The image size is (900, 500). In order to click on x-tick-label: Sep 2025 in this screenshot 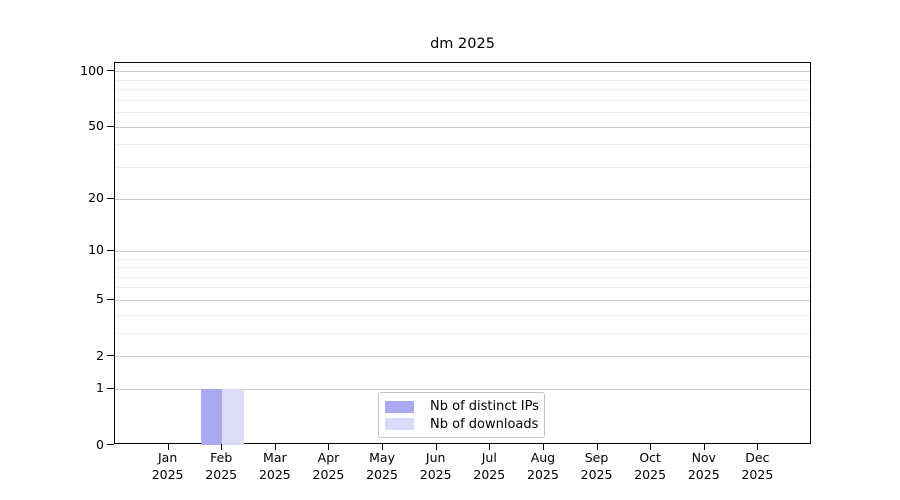, I will do `click(597, 466)`.